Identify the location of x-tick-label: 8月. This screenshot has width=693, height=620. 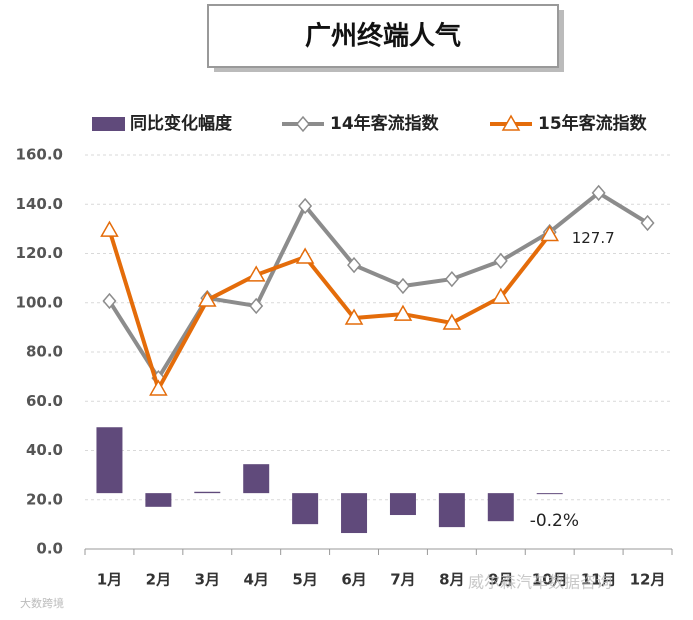
(451, 580).